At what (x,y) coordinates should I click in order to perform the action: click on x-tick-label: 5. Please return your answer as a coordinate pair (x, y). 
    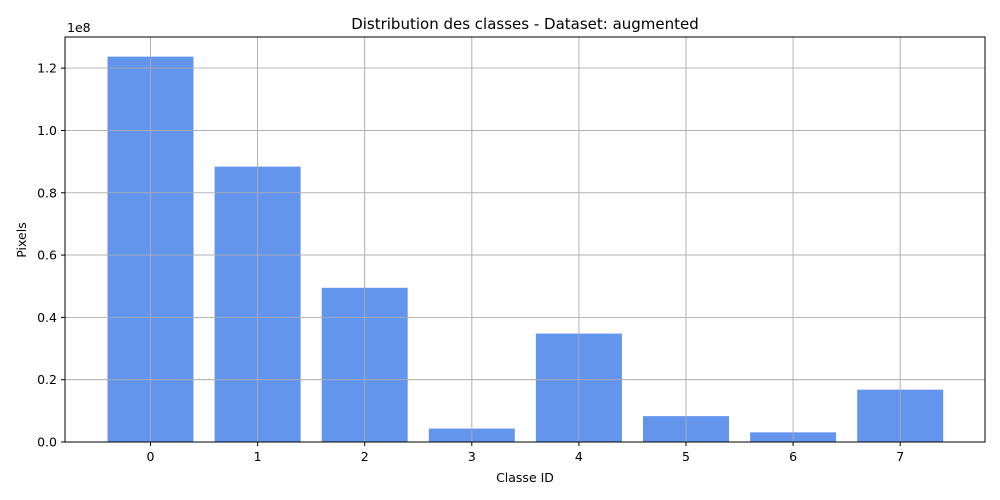
    Looking at the image, I should click on (686, 456).